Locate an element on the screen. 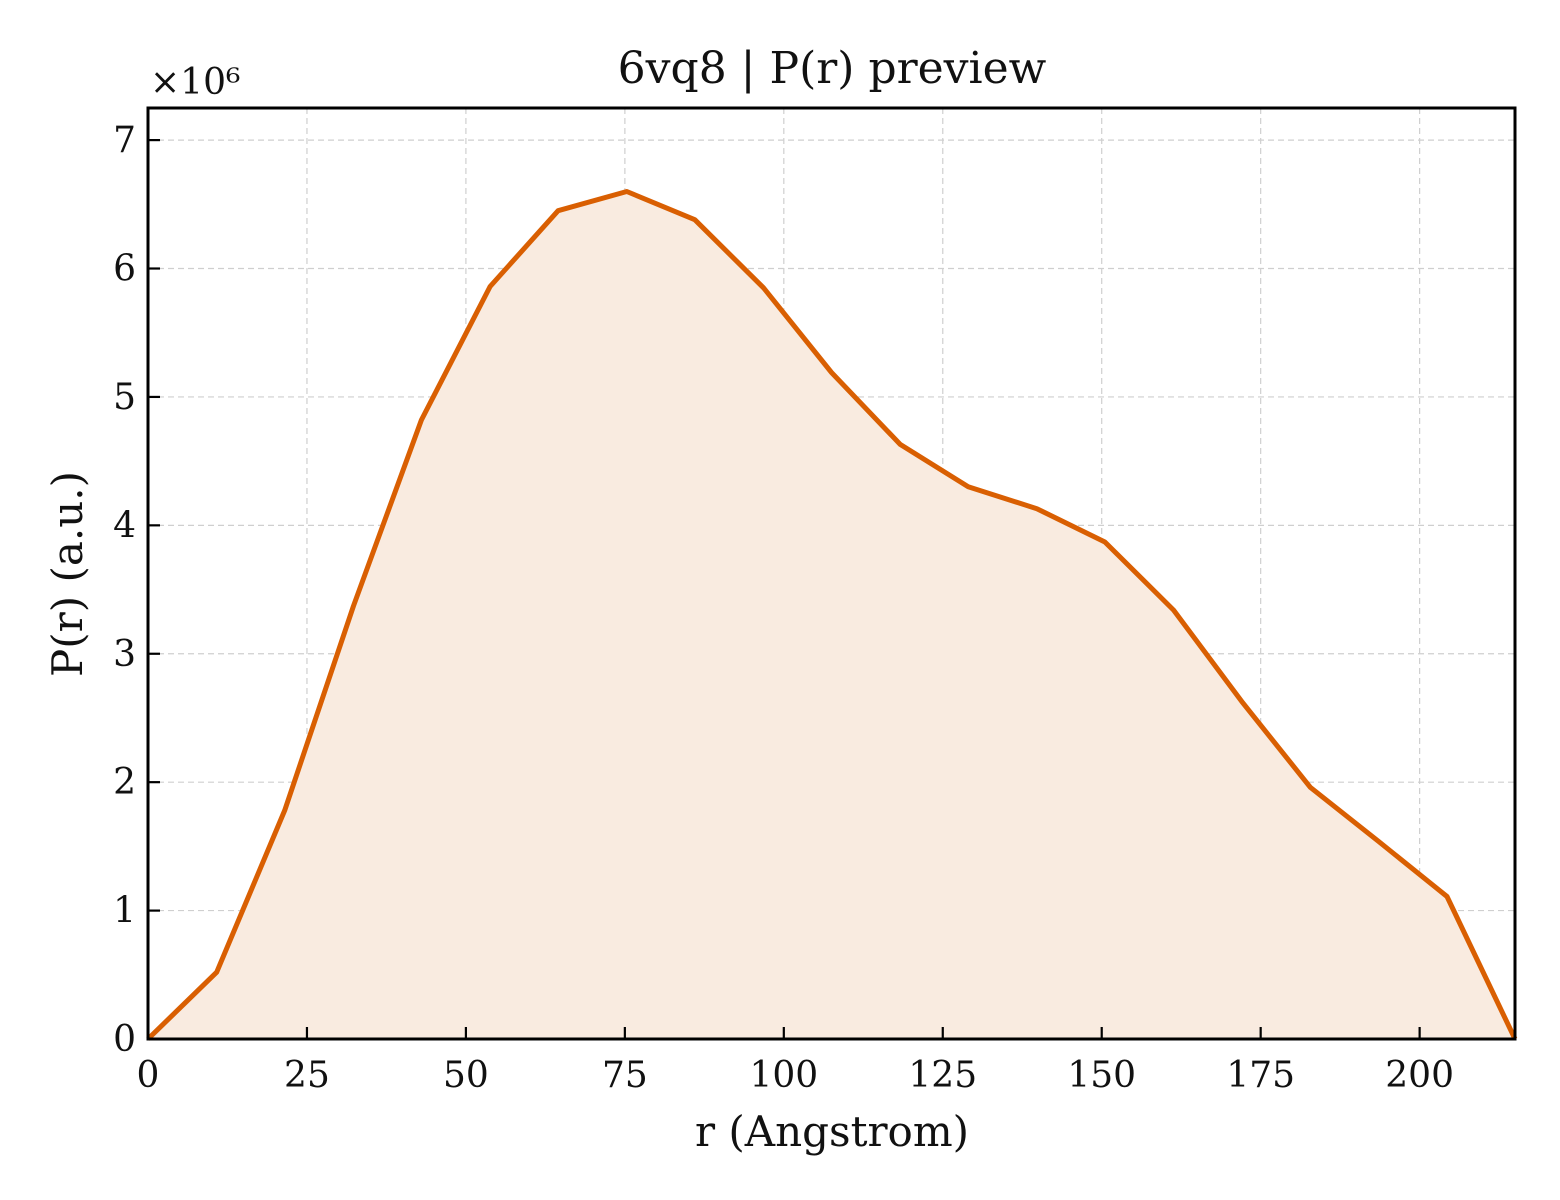 This screenshot has height=1200, width=1560. chart-title: 6vq8 | P(r) preview is located at coordinates (832, 68).